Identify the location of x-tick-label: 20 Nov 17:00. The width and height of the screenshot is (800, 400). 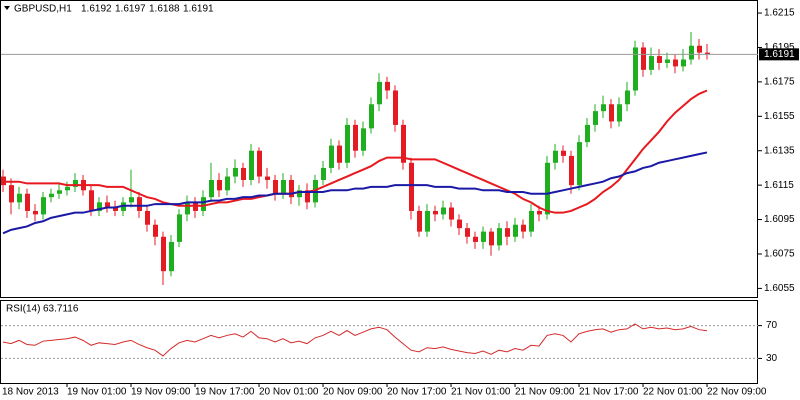
(417, 392).